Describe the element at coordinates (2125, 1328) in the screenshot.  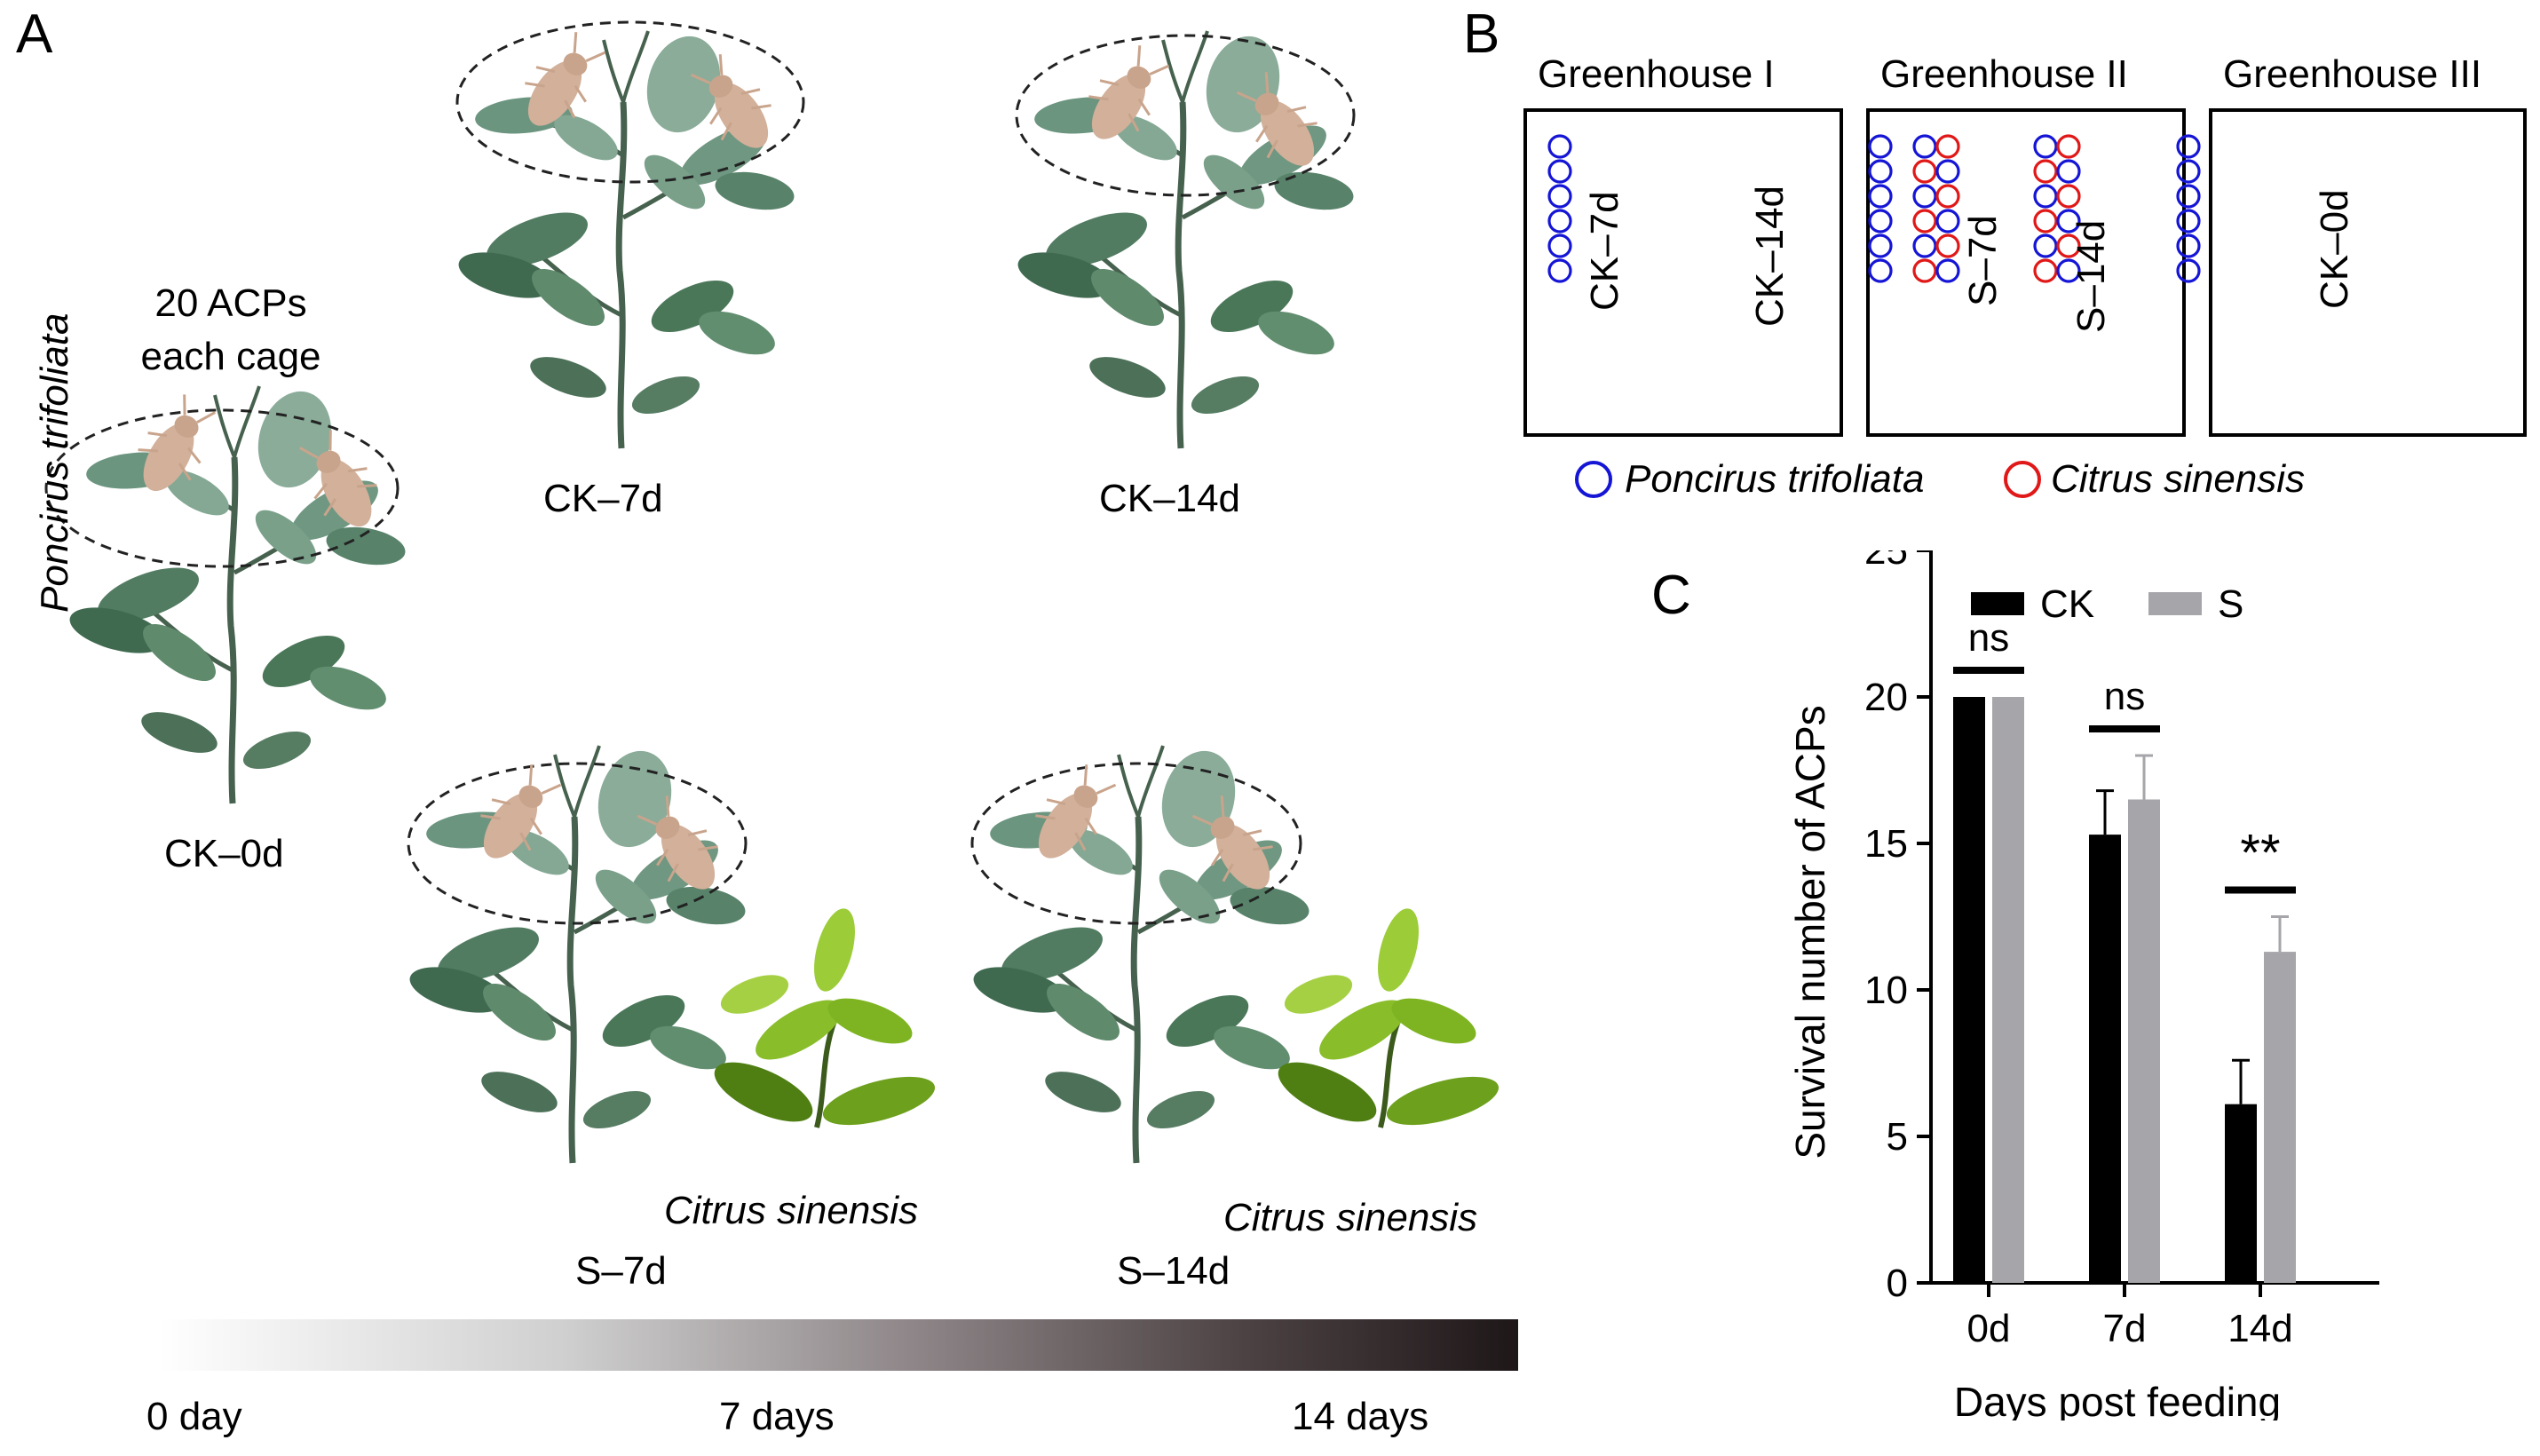
I see `x-tick-label: 7d` at that location.